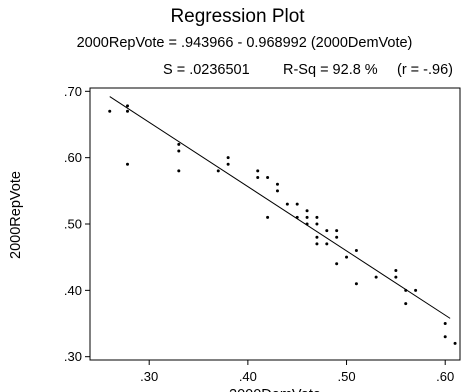 The height and width of the screenshot is (392, 475). What do you see at coordinates (330, 70) in the screenshot?
I see `stat-r-squared: R-Sq = 92.8 %` at bounding box center [330, 70].